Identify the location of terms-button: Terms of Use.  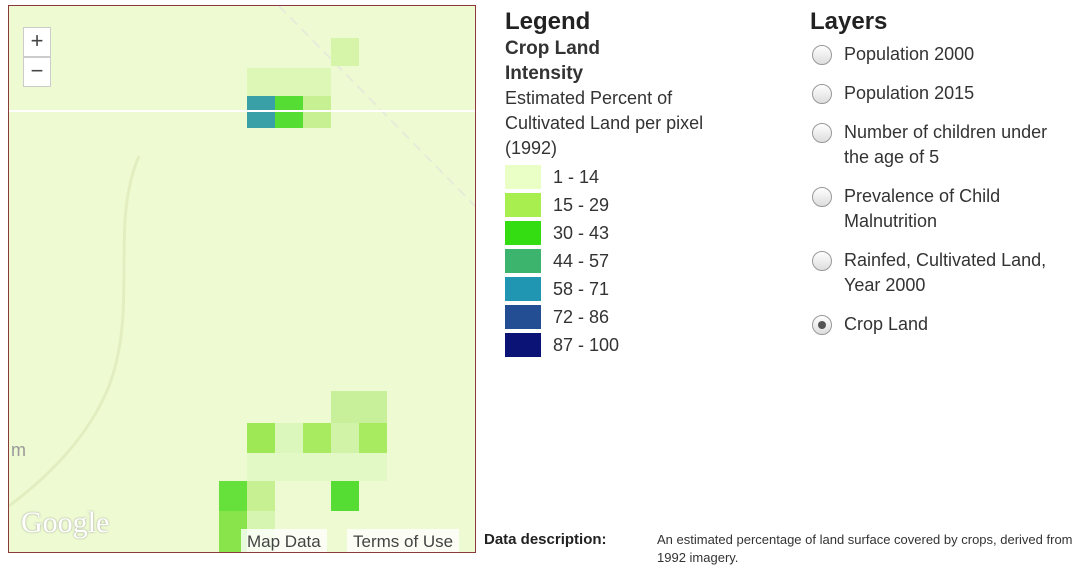
(403, 540).